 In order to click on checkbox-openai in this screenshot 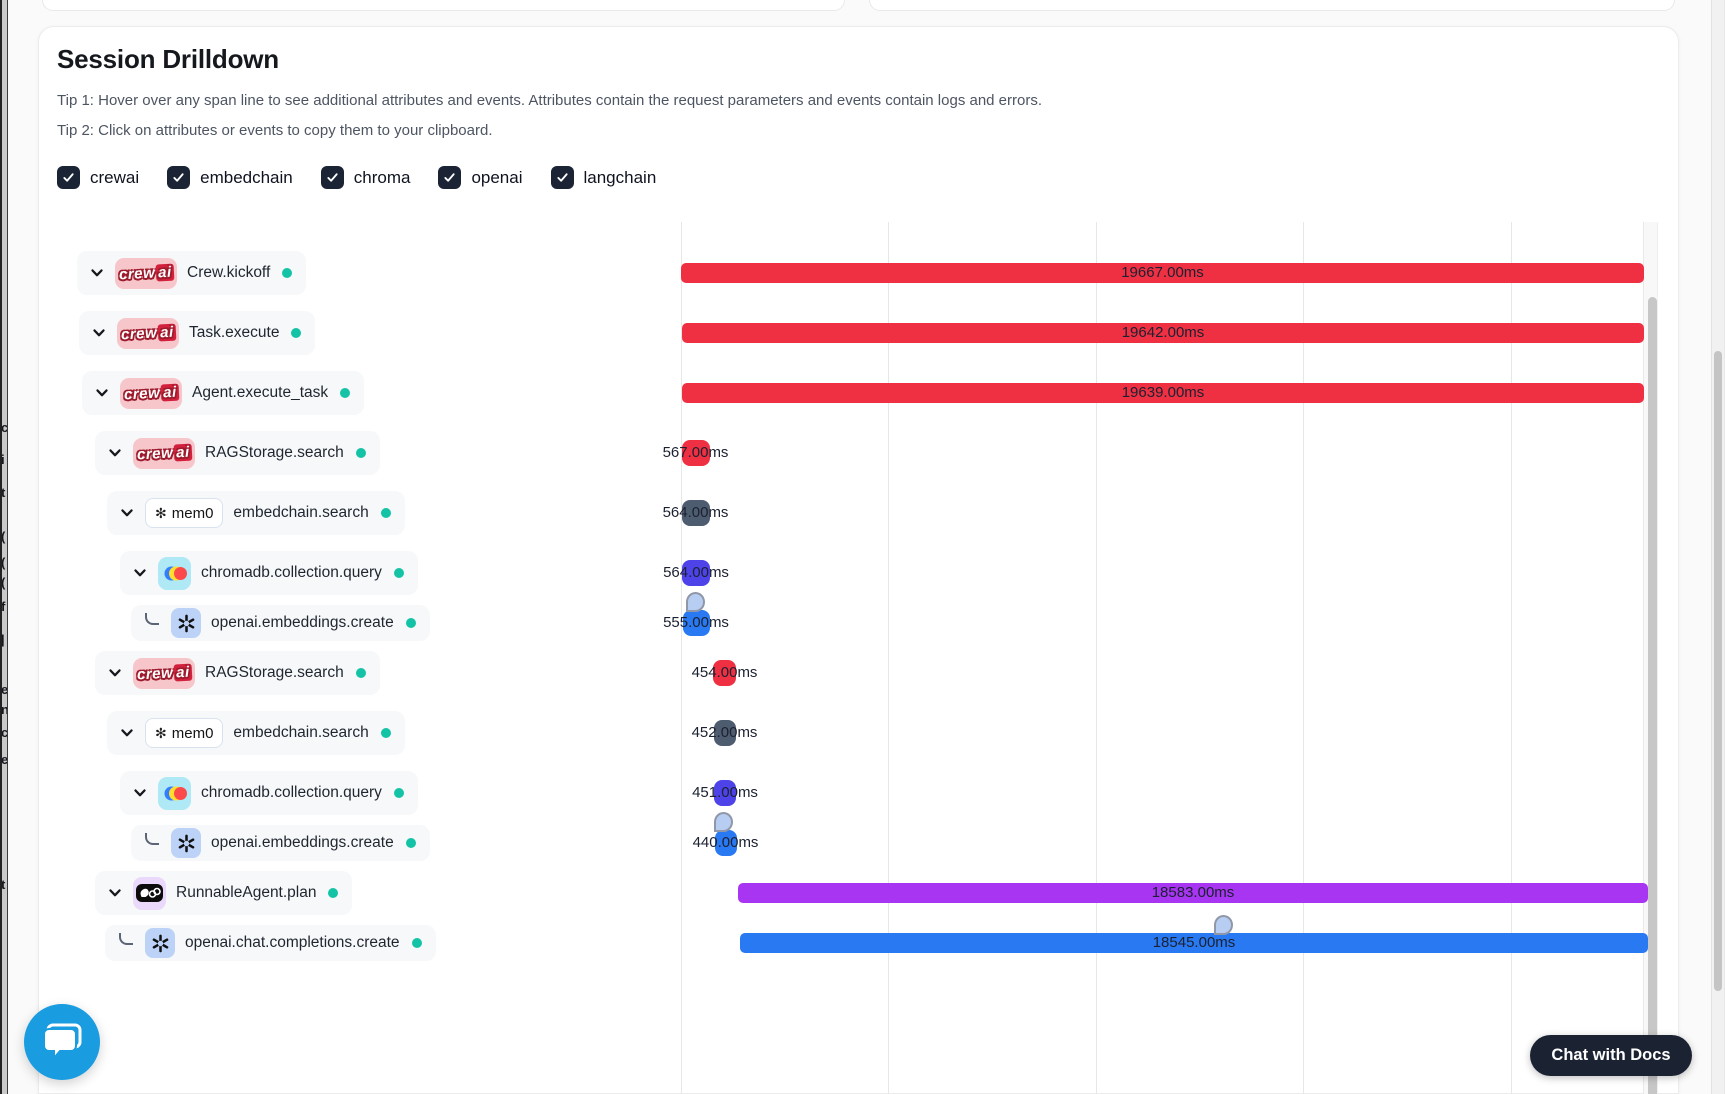, I will do `click(450, 177)`.